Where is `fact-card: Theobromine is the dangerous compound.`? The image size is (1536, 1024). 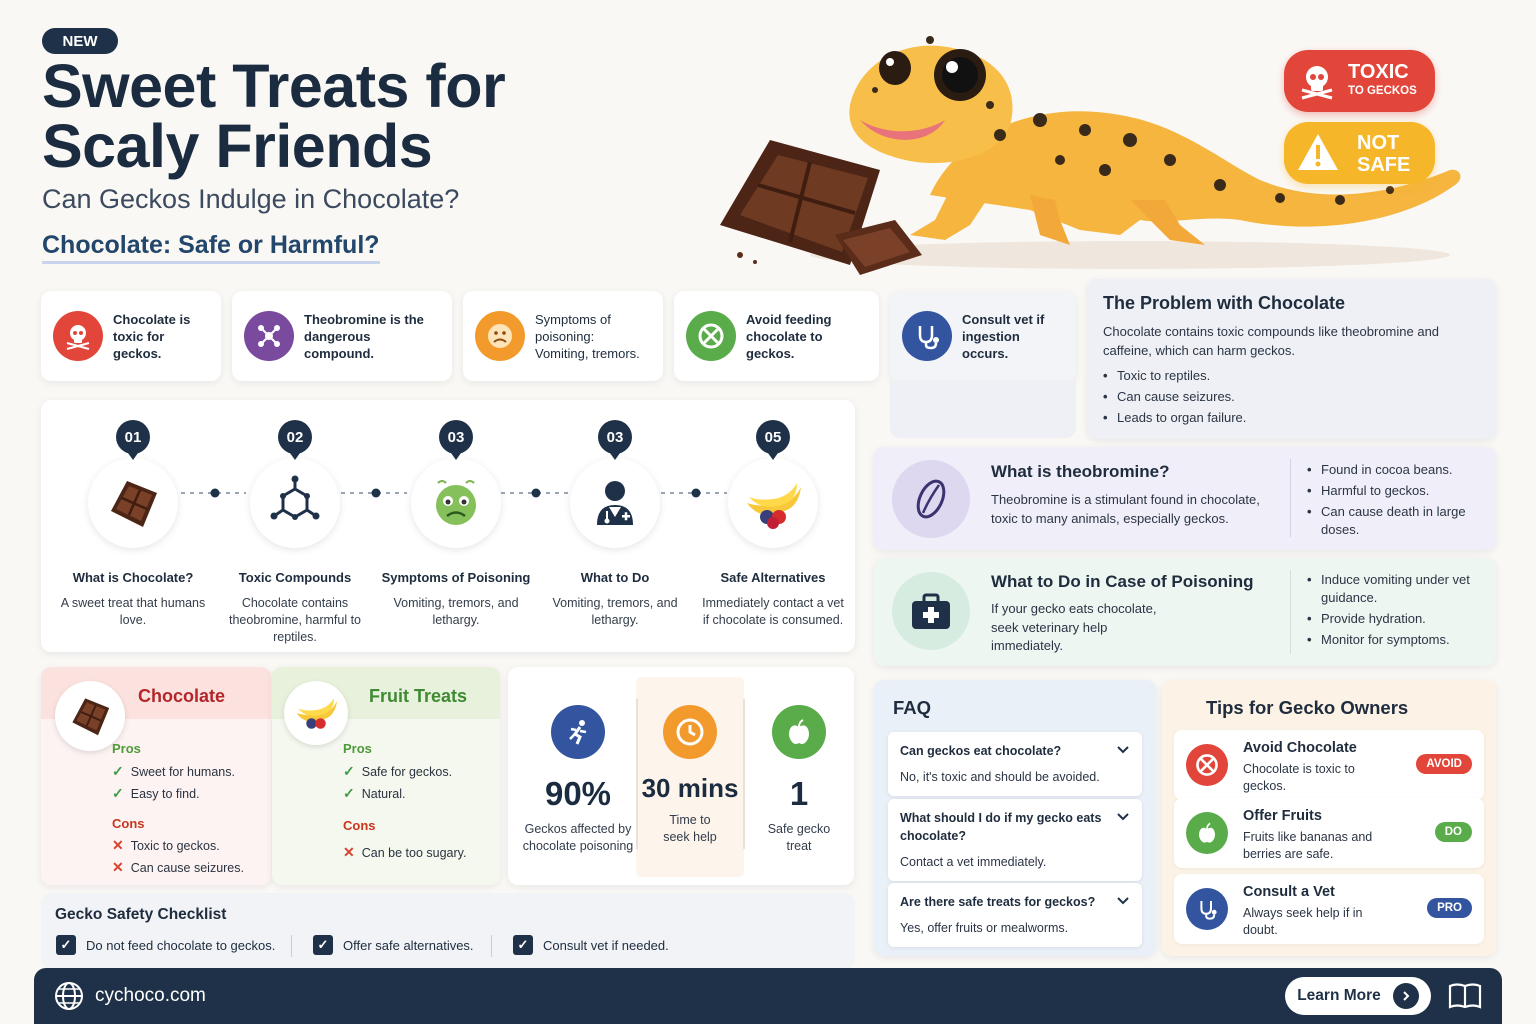 fact-card: Theobromine is the dangerous compound. is located at coordinates (342, 336).